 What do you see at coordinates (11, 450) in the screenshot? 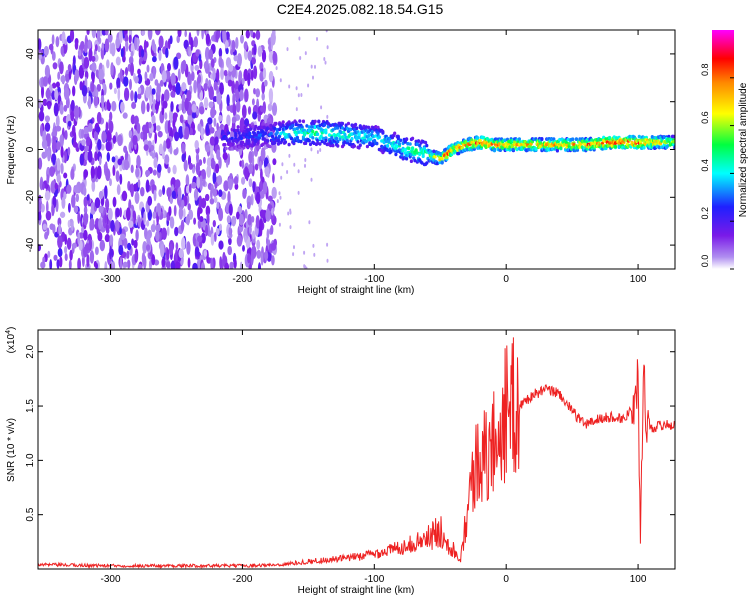
I see `snr-y-label: SNR (10 * v/v)` at bounding box center [11, 450].